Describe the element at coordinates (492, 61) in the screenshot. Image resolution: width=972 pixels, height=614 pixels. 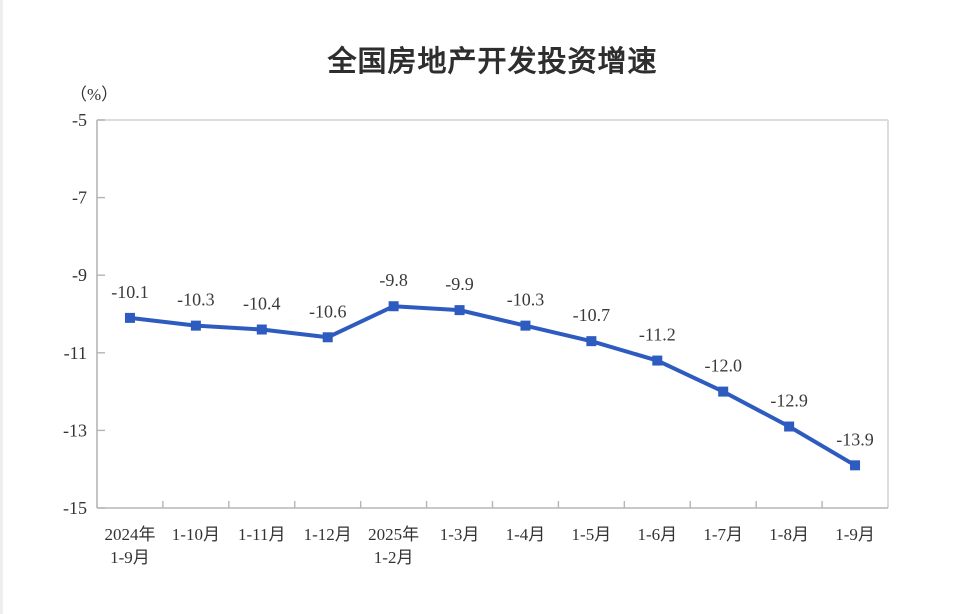
I see `chart-title: 全国房地产开发投资增速` at that location.